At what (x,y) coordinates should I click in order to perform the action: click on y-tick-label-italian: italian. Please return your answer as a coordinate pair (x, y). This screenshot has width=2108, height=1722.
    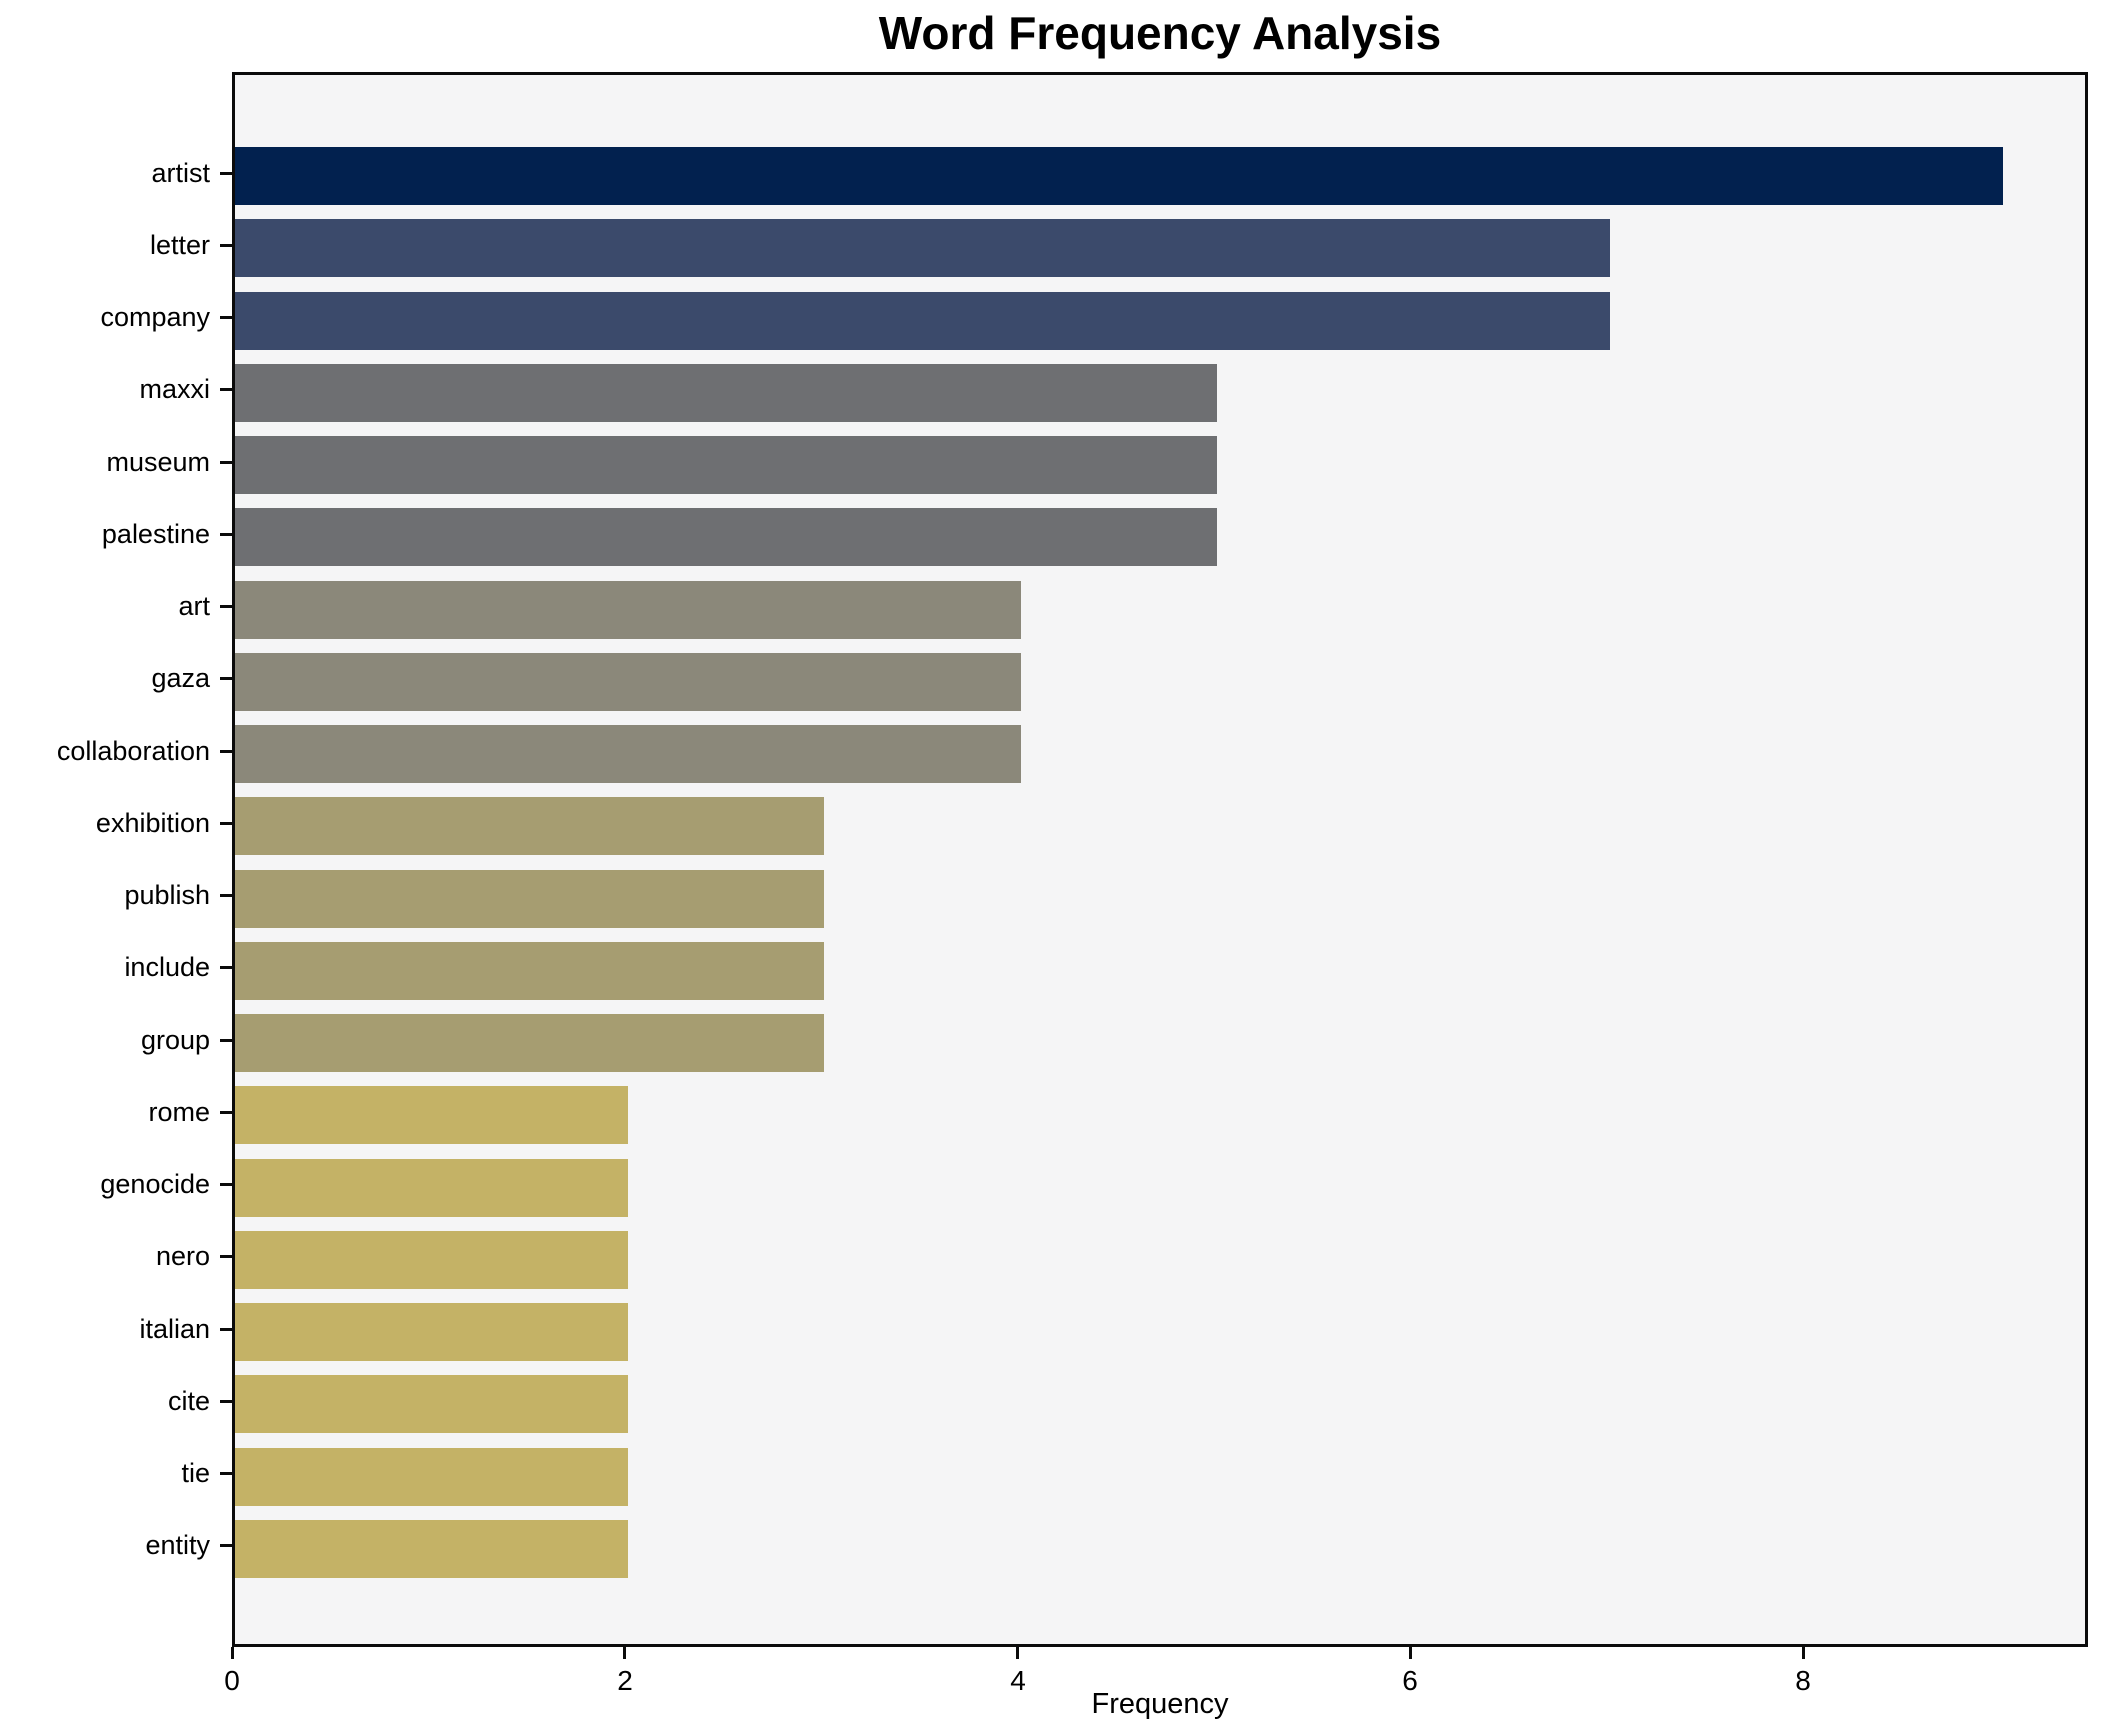
    Looking at the image, I should click on (174, 1329).